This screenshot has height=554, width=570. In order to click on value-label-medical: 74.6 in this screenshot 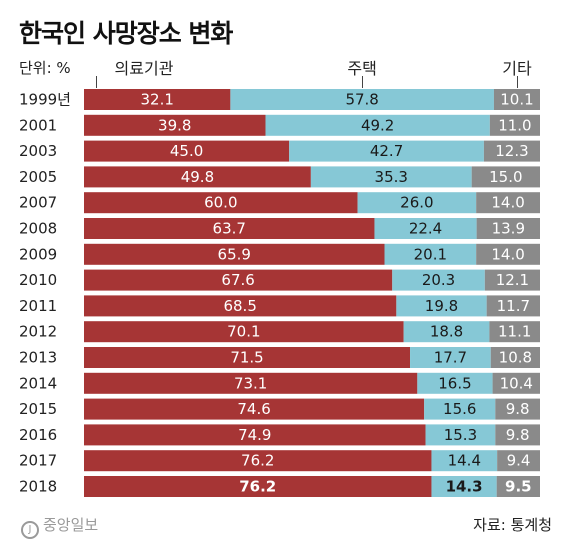, I will do `click(253, 409)`.